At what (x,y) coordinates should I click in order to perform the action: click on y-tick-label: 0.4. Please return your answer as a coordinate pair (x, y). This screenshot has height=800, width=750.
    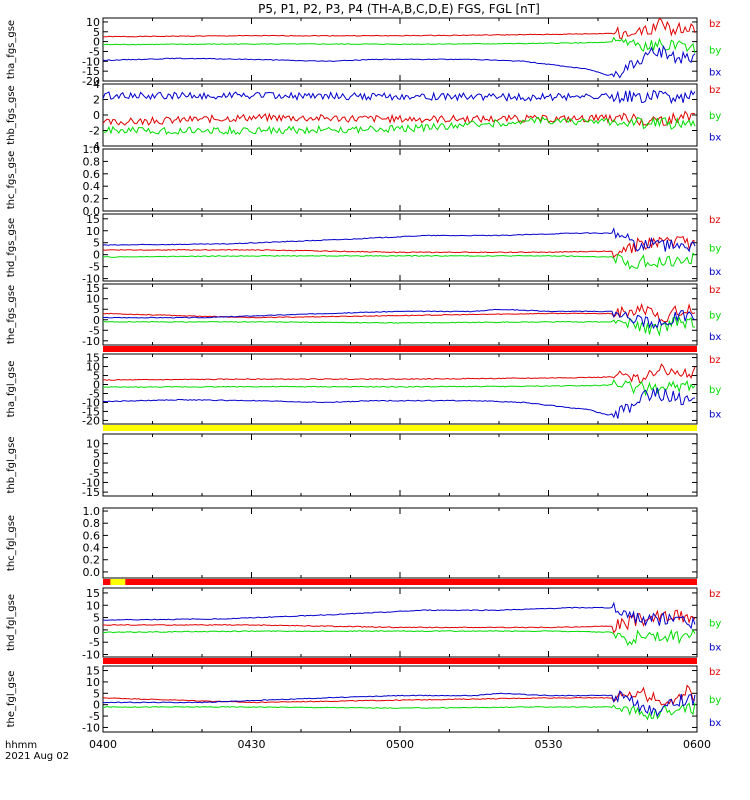
    Looking at the image, I should click on (92, 548).